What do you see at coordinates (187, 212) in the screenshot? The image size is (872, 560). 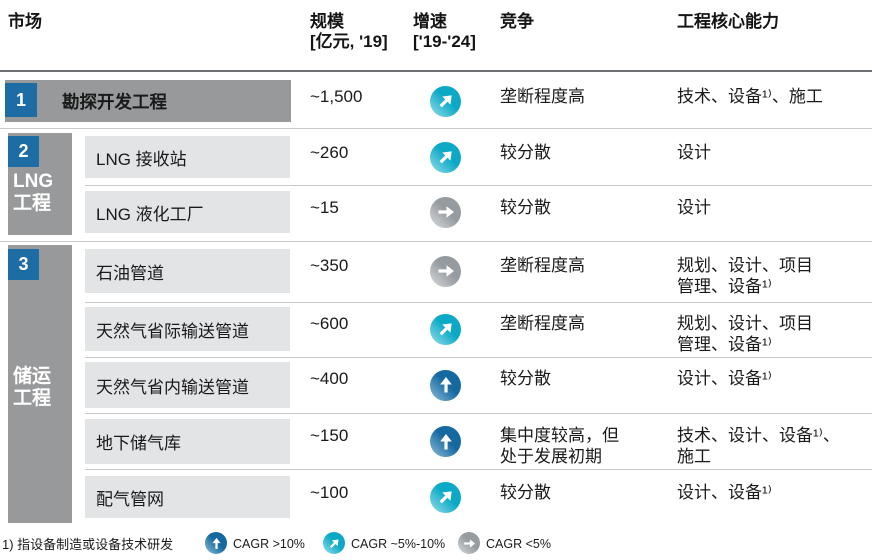 I see `market-label-lng-liquefaction-plant: LNG 液化工厂` at bounding box center [187, 212].